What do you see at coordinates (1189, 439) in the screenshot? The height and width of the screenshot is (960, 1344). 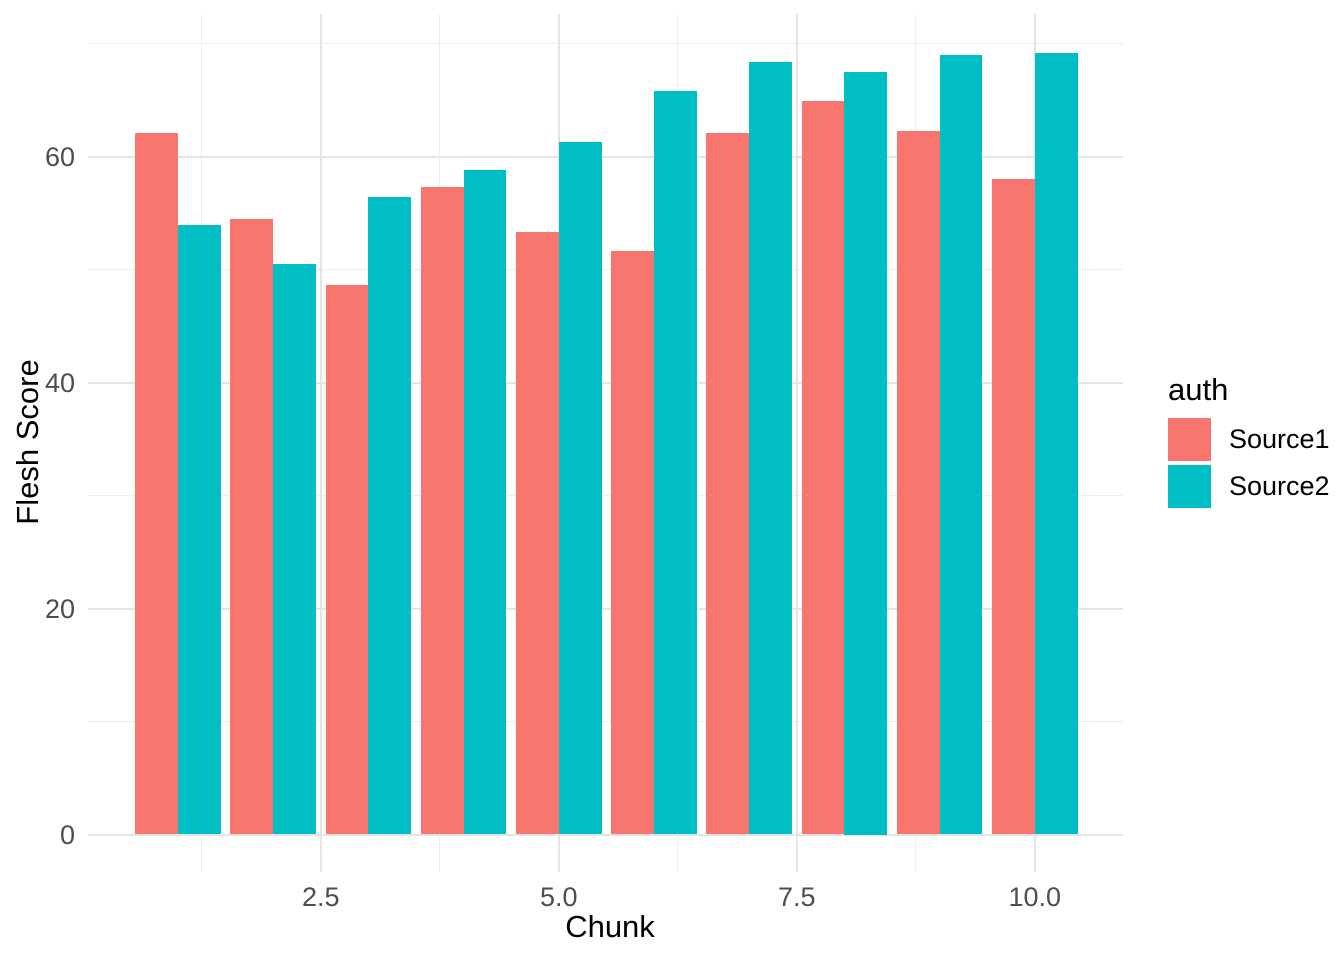 I see `legend-swatch-source1-icon` at bounding box center [1189, 439].